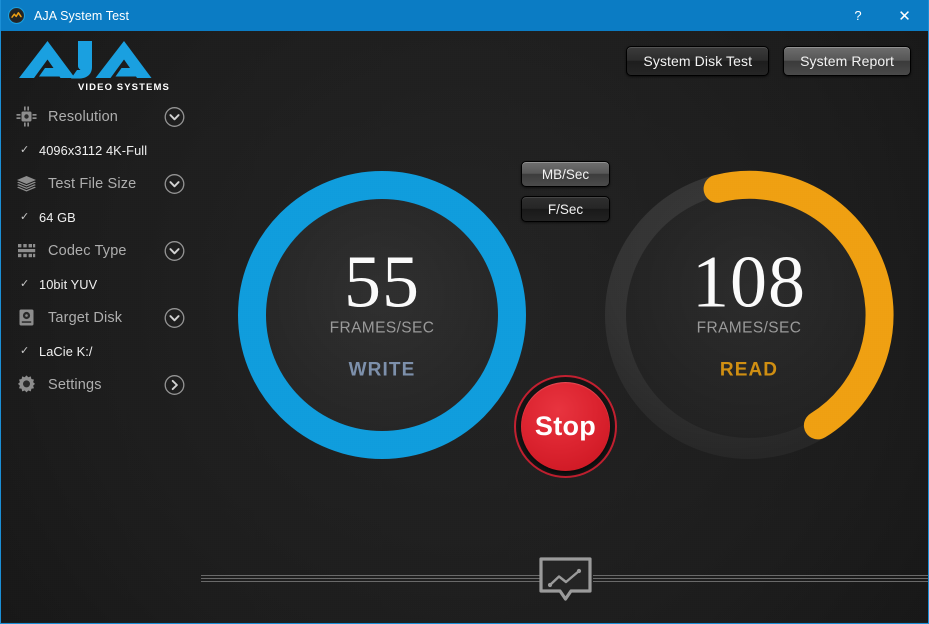 The image size is (929, 624). I want to click on system-disk-test-button: System Disk Test, so click(698, 61).